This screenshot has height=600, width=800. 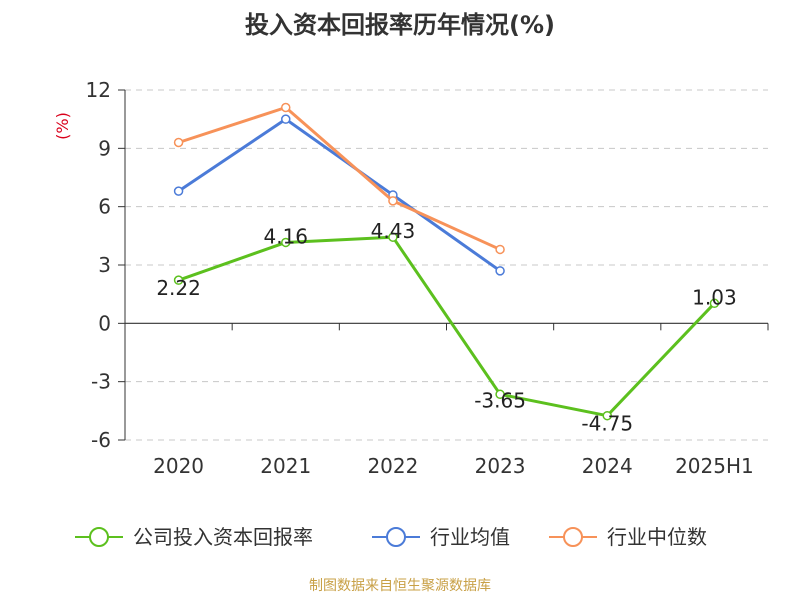 I want to click on y-tick-label: -6, so click(x=101, y=440).